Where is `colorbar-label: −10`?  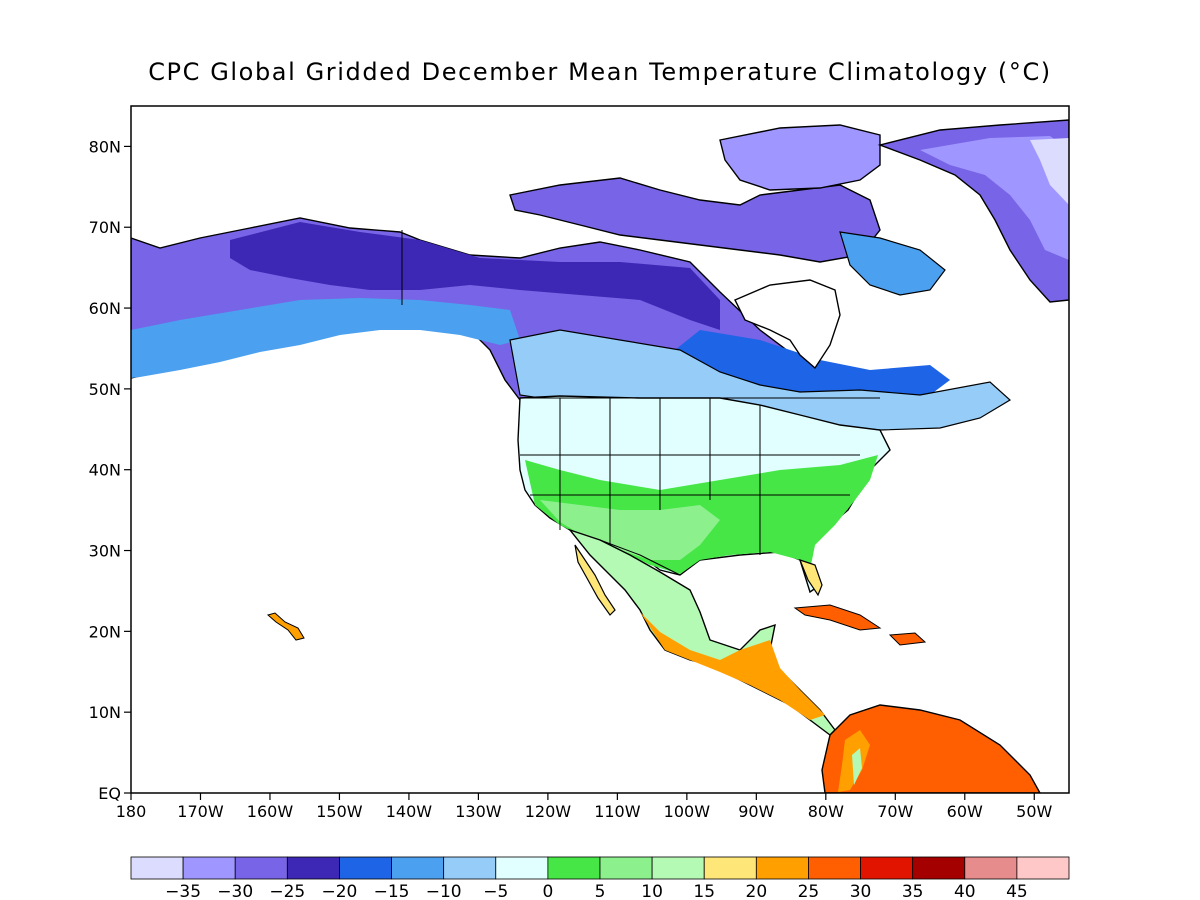
colorbar-label: −10 is located at coordinates (444, 891).